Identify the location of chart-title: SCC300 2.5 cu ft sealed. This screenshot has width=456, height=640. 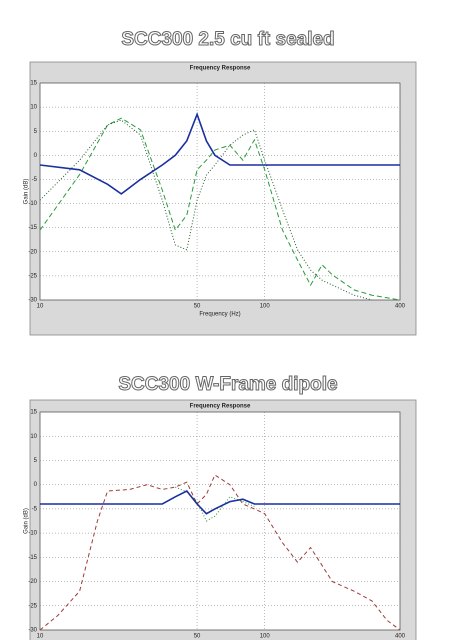
(227, 39).